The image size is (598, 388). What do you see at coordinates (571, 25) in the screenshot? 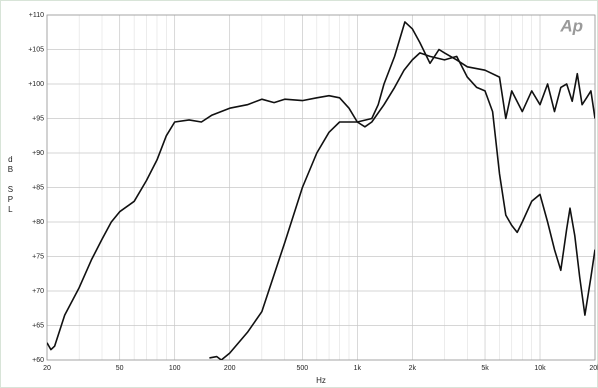
I see `logo: Ap` at bounding box center [571, 25].